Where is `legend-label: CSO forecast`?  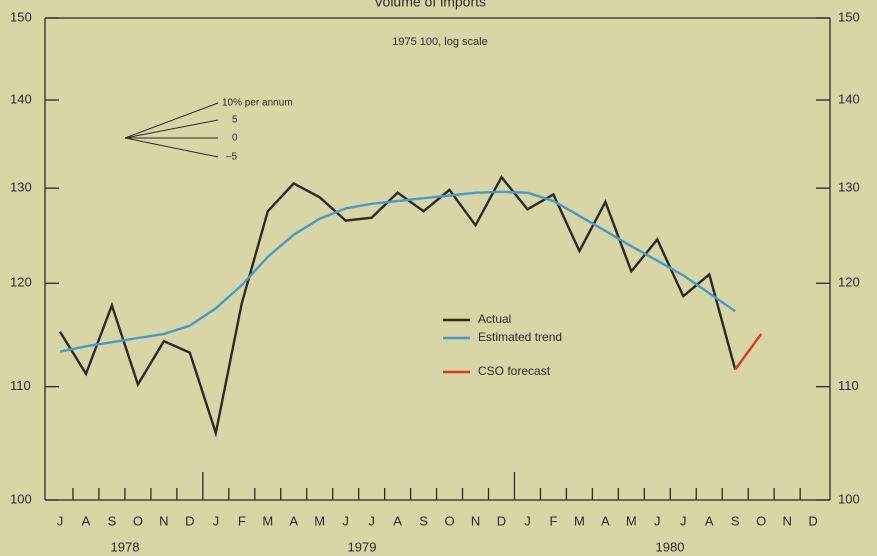 legend-label: CSO forecast is located at coordinates (514, 371).